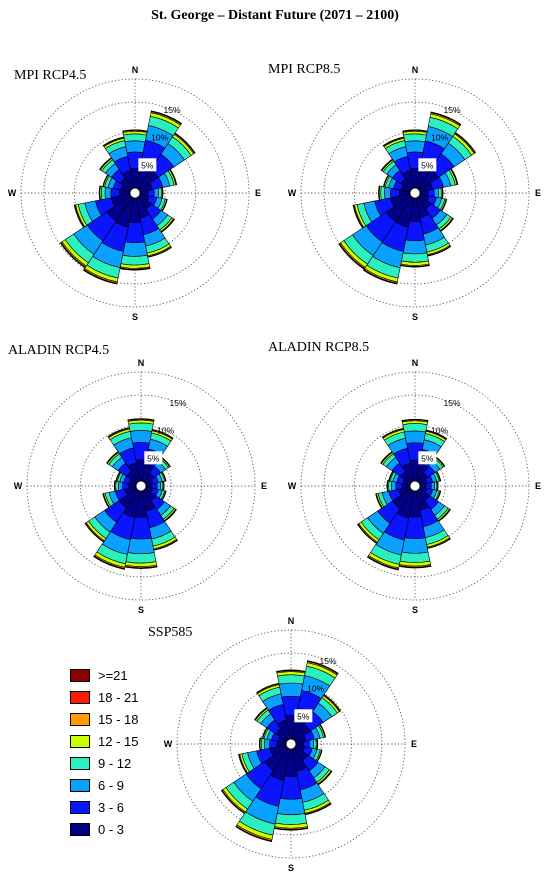  I want to click on legend-item: 12 - 15, so click(130, 744).